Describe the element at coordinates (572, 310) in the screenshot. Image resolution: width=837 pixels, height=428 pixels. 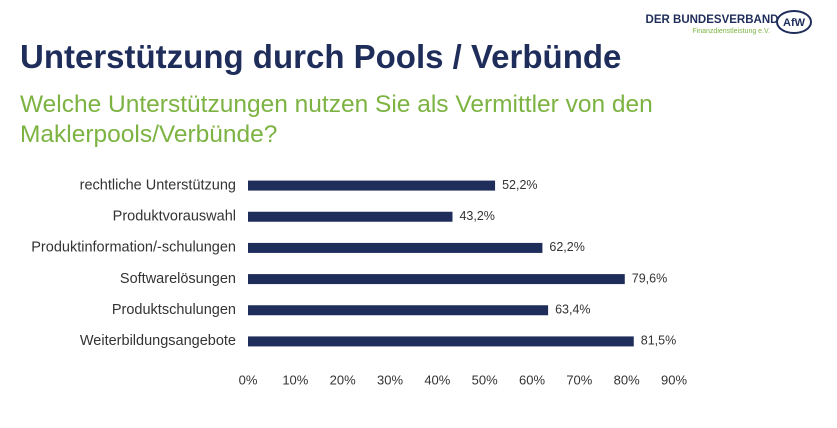
I see `value-label: 63,4%` at that location.